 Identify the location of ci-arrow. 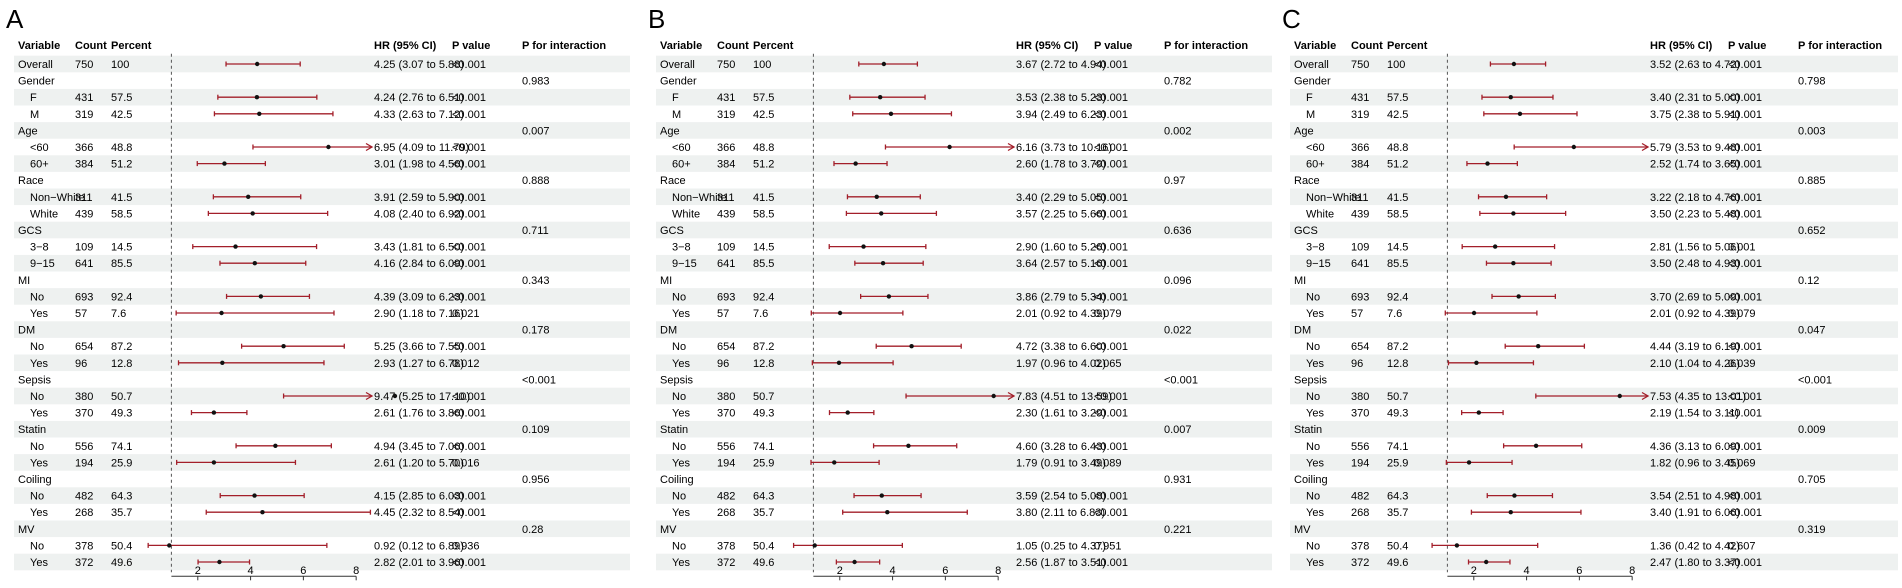
(1011, 147).